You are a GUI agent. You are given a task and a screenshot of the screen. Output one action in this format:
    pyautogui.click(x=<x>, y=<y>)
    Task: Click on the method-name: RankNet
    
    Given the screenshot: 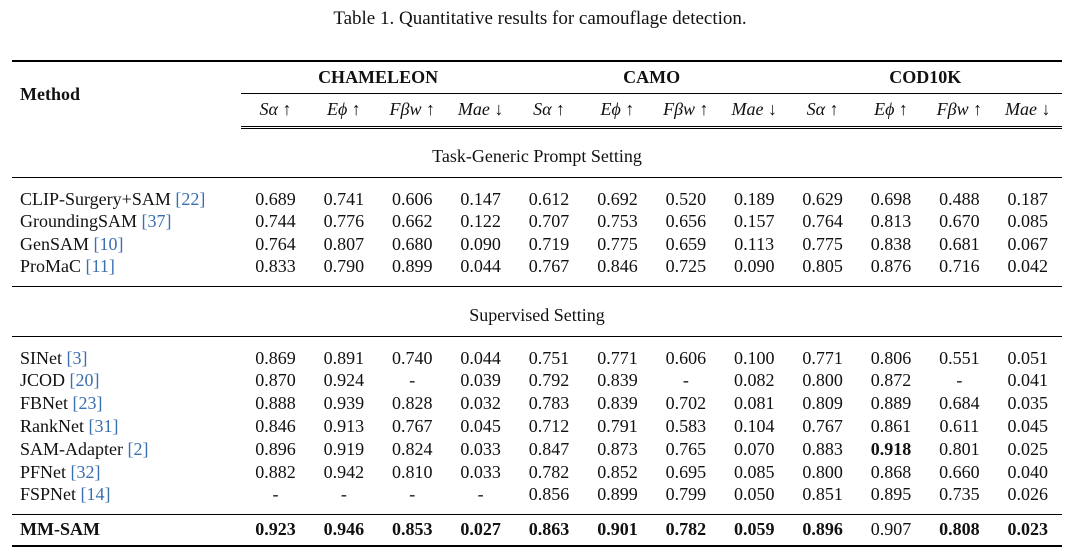 What is the action you would take?
    pyautogui.click(x=52, y=426)
    